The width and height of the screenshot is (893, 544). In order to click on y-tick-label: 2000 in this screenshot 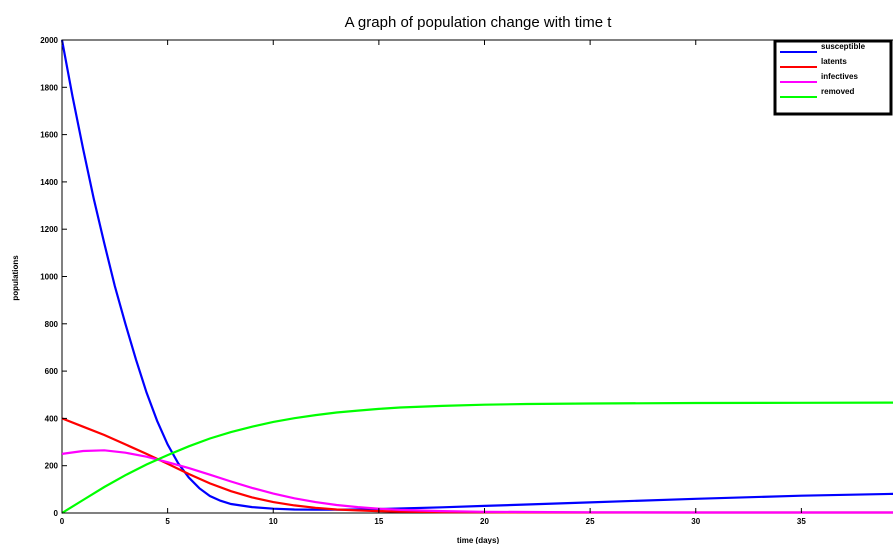, I will do `click(49, 40)`.